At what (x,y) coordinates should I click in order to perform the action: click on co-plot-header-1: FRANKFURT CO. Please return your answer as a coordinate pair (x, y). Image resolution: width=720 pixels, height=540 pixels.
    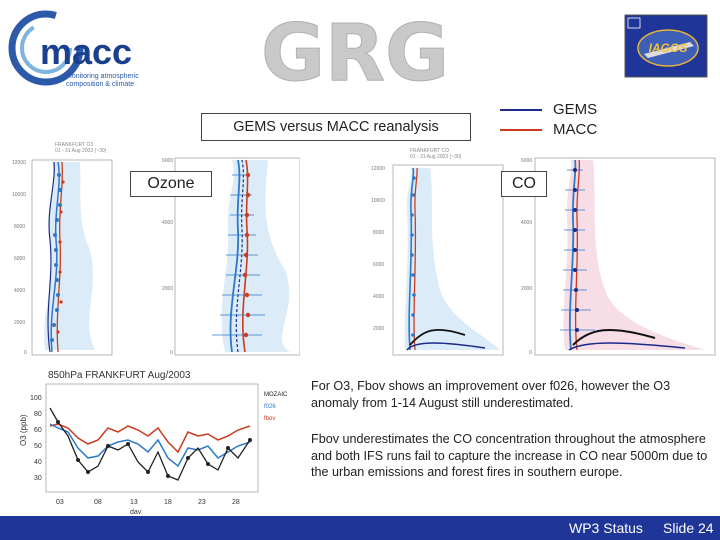
    Looking at the image, I should click on (429, 151).